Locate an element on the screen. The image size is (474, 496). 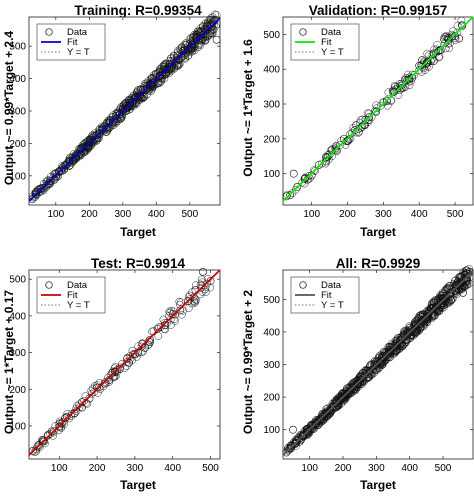
legend-label: Fit is located at coordinates (326, 295).